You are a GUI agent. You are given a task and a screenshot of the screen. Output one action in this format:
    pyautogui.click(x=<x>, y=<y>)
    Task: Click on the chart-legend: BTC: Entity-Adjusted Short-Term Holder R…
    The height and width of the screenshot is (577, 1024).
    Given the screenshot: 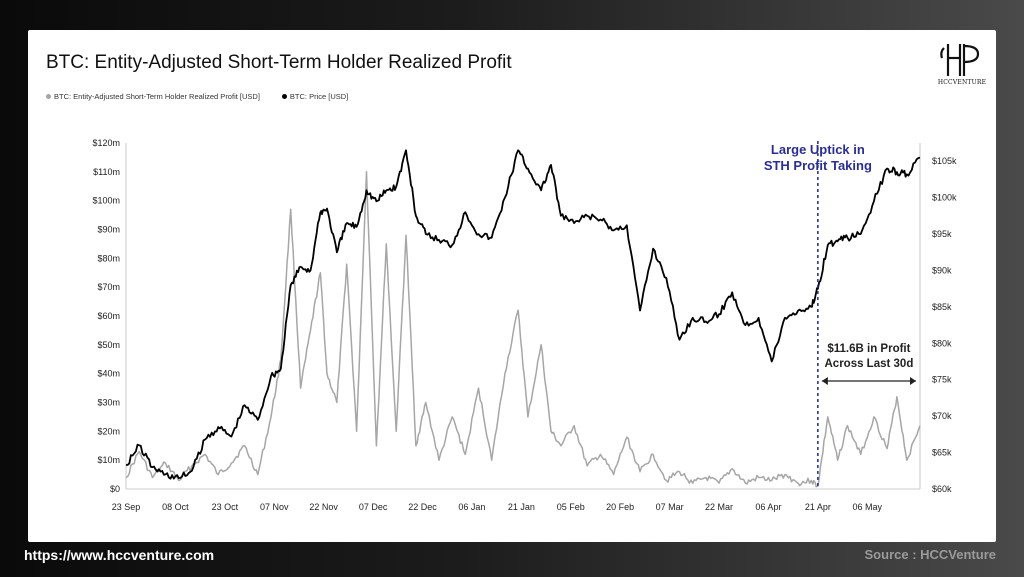 What is the action you would take?
    pyautogui.click(x=197, y=96)
    